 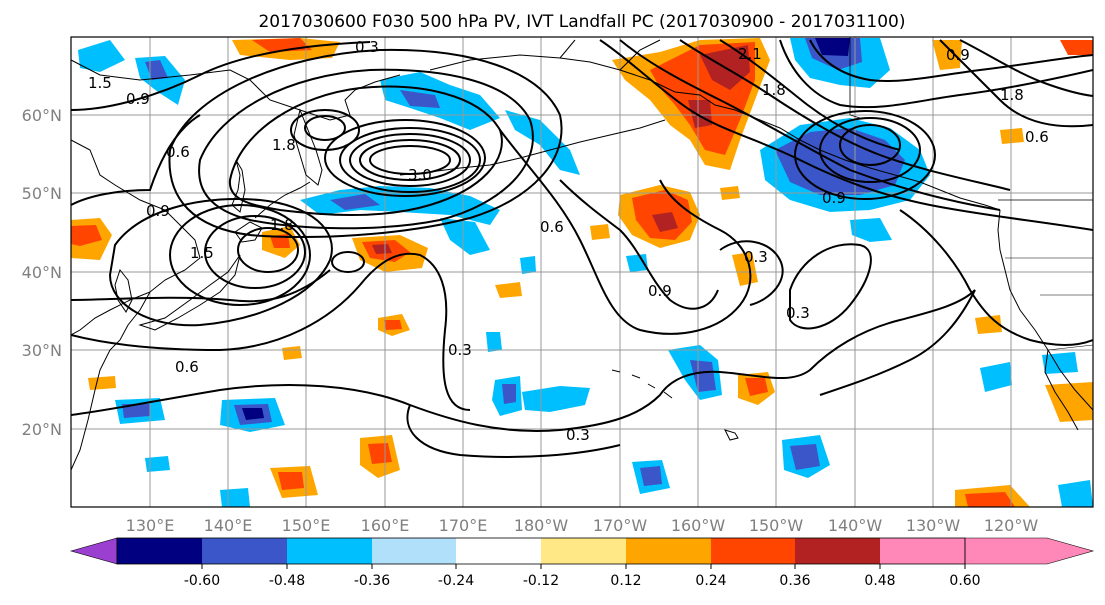 I want to click on colorbar-tick-label: 0.24, so click(x=710, y=581).